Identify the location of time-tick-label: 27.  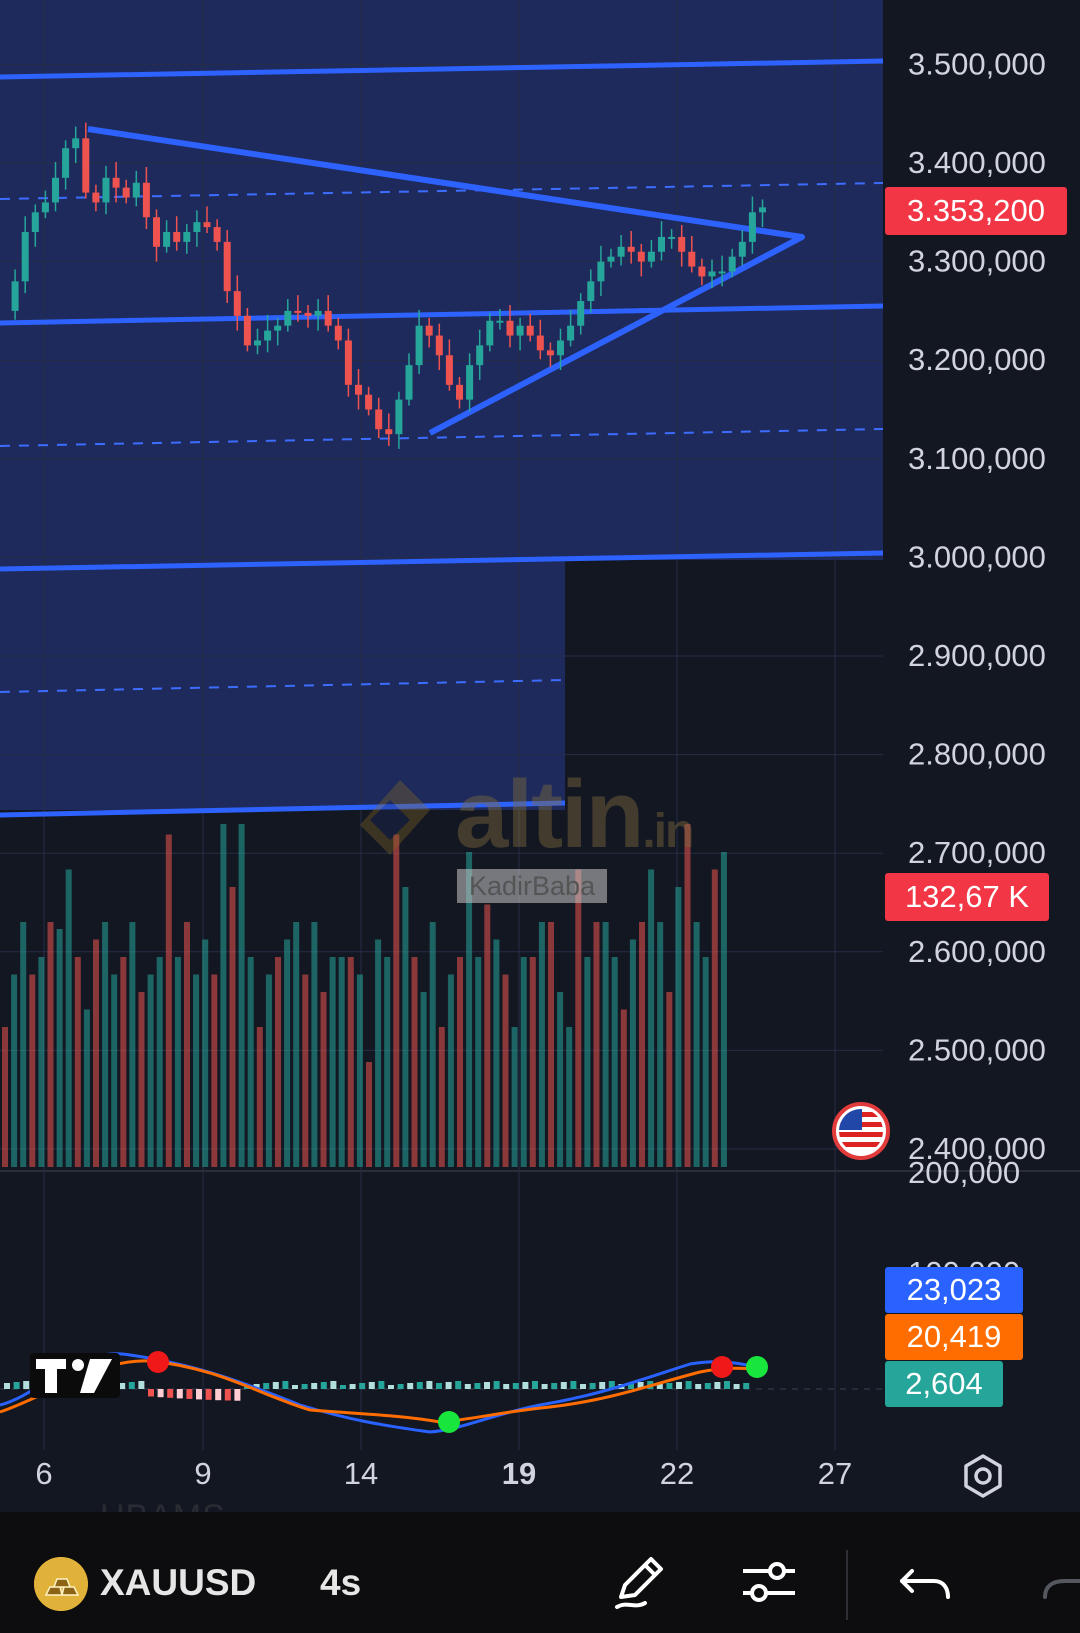
(835, 1473).